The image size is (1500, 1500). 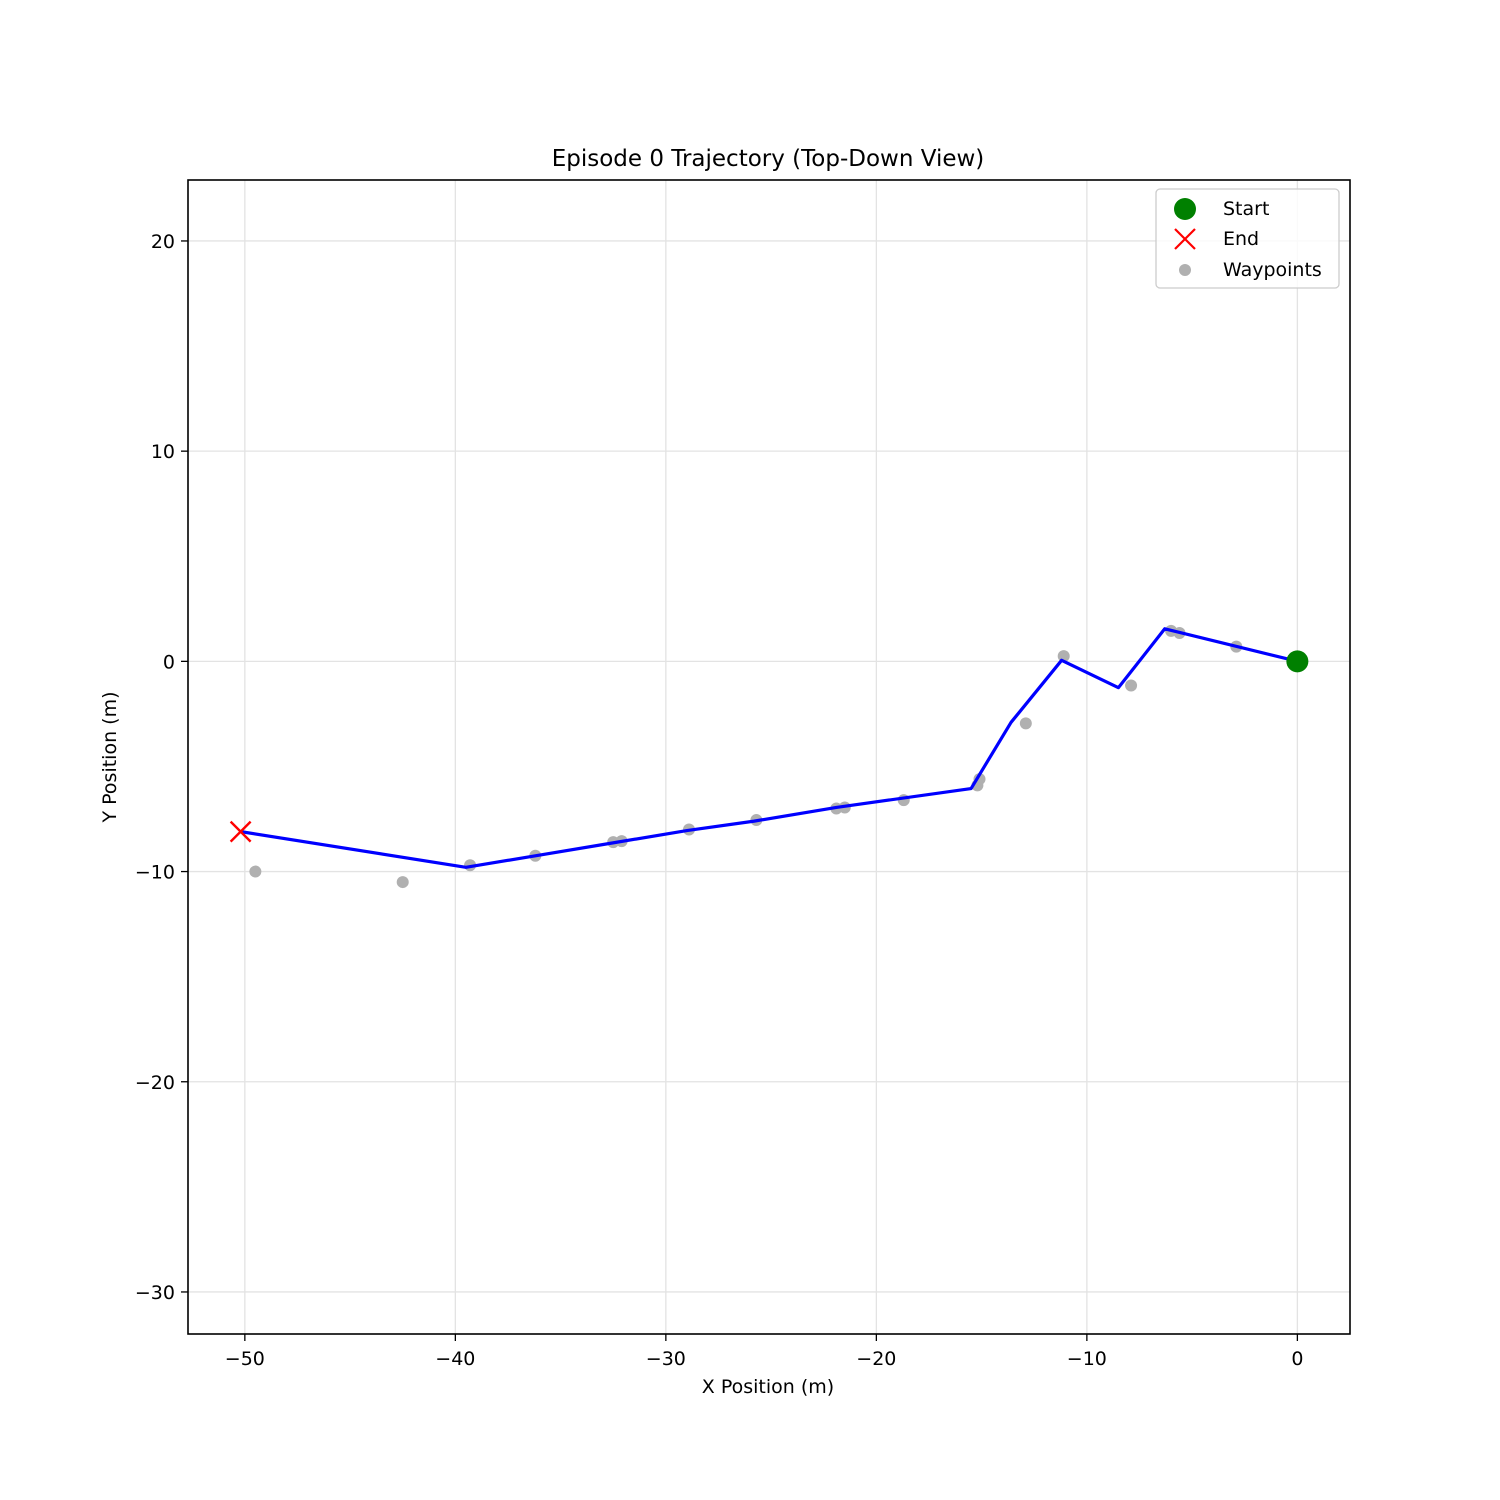 I want to click on start-marker, so click(x=1297, y=661).